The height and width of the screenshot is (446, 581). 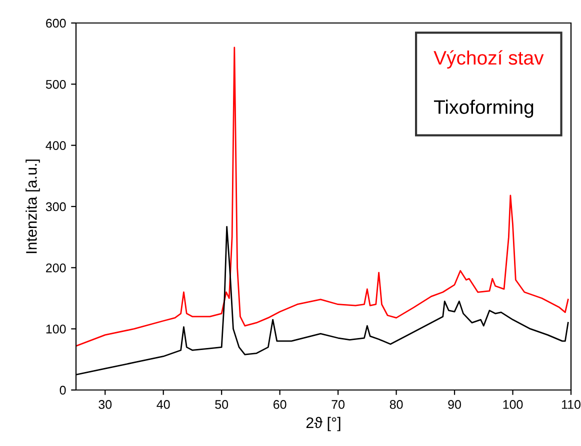 I want to click on x-tick-label: 80, so click(x=396, y=404).